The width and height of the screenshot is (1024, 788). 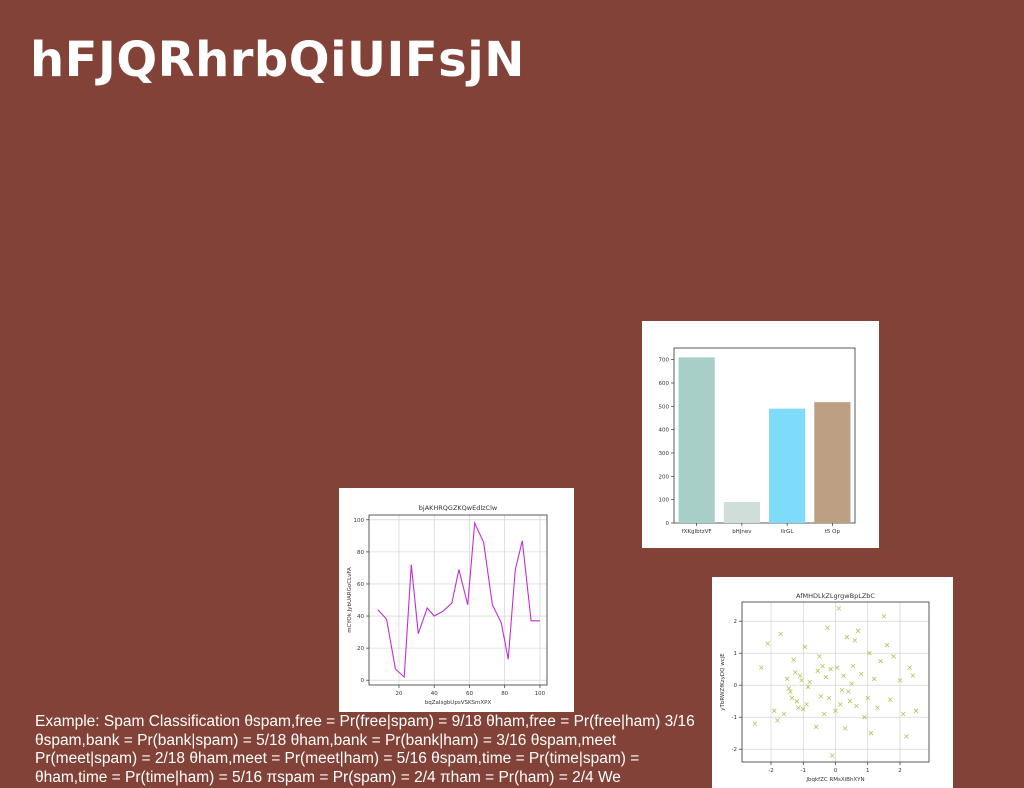 I want to click on y-axis-label: yTbRWZfKzyDQ wcjE, so click(x=723, y=682).